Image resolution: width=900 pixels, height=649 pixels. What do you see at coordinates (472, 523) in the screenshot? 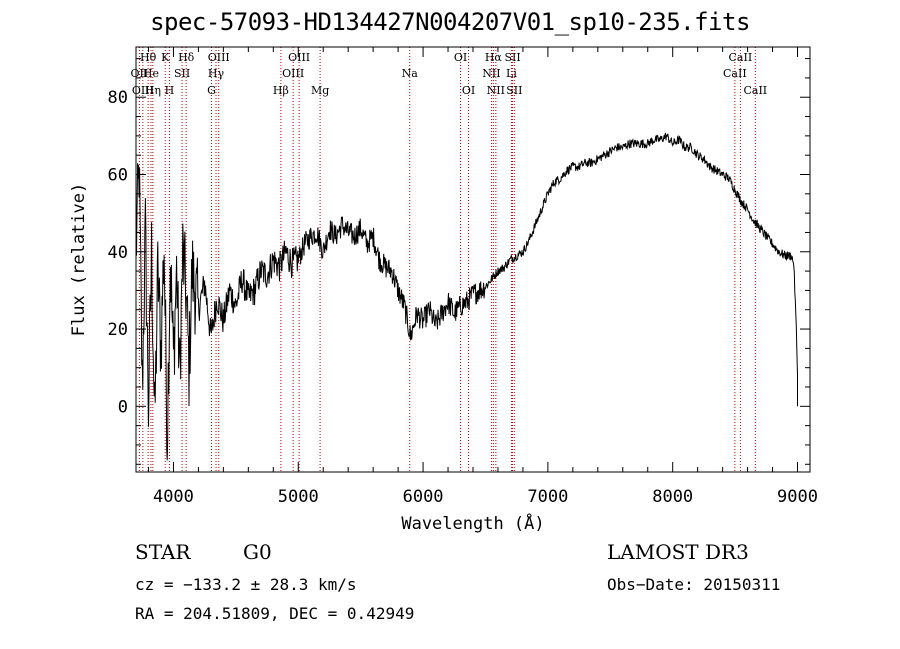
I see `x-axis-label: Wavelength (Å)` at bounding box center [472, 523].